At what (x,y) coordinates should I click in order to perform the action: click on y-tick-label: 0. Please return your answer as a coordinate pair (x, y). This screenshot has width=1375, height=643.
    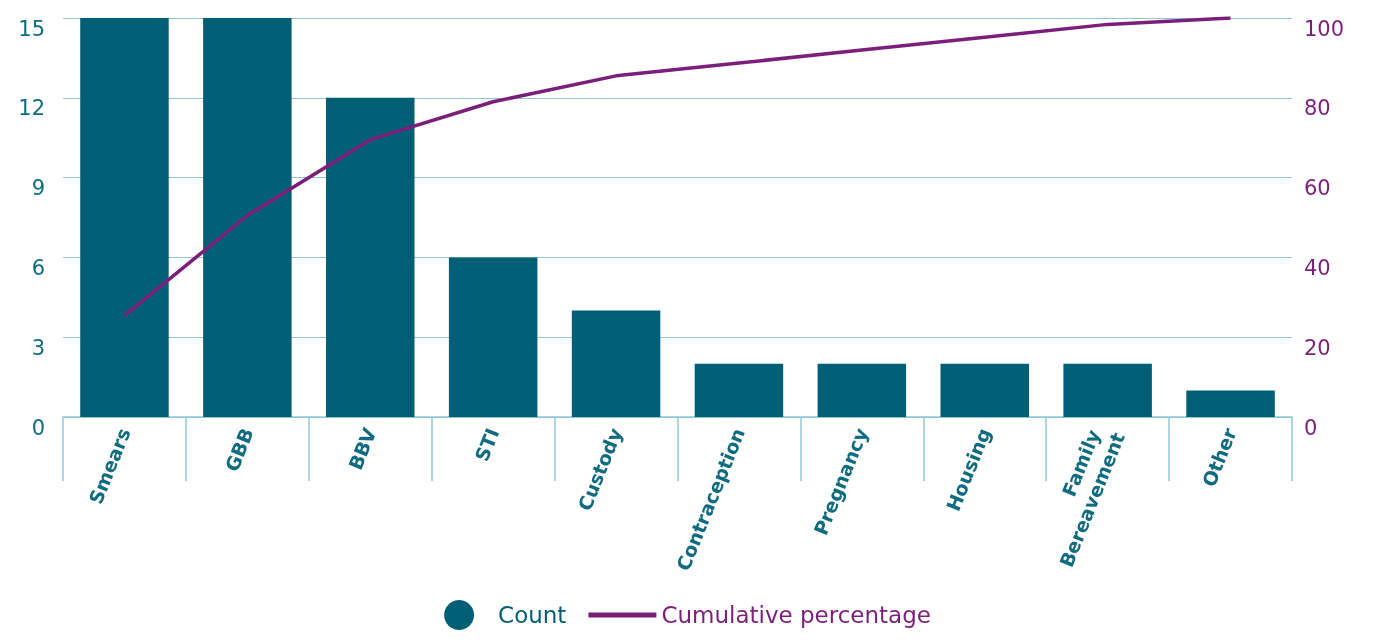
    Looking at the image, I should click on (38, 427).